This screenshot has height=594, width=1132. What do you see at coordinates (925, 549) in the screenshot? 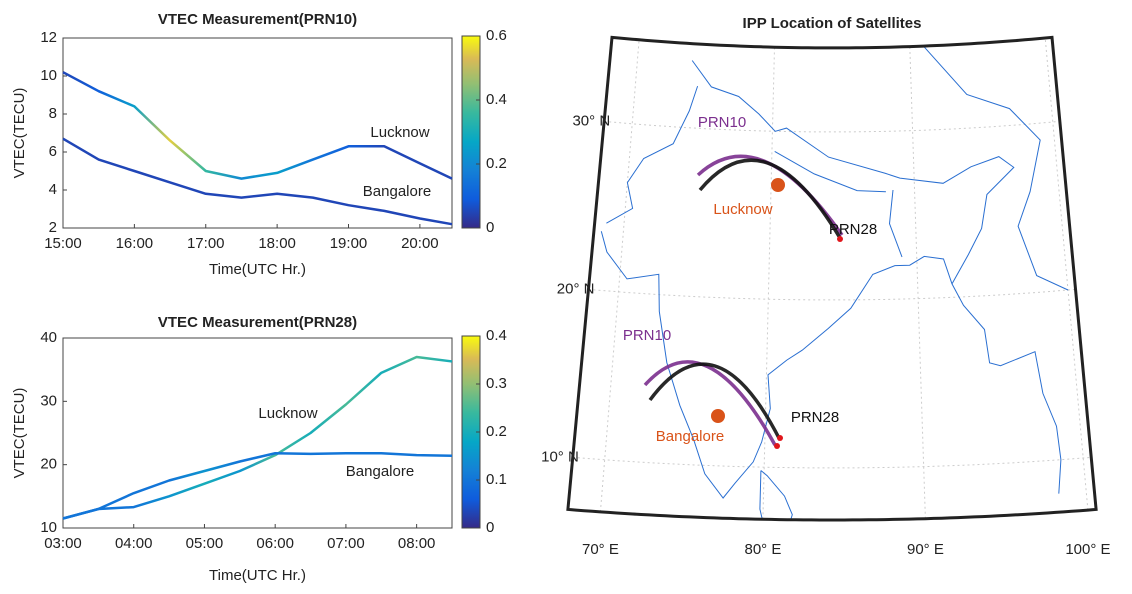
I see `lon-label: 90° E` at bounding box center [925, 549].